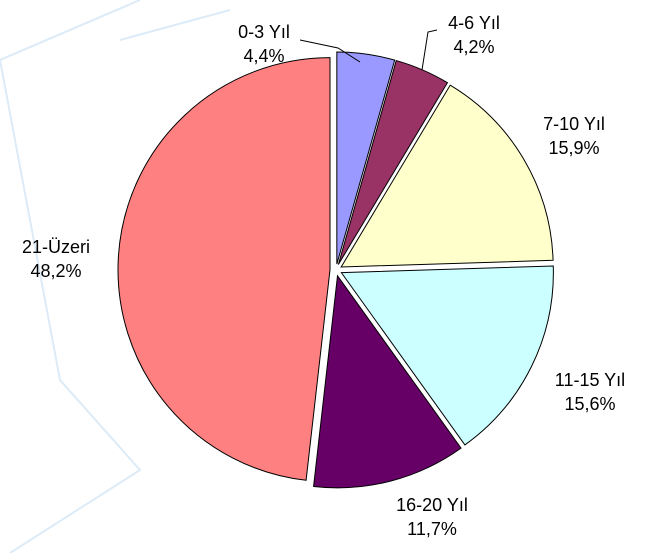 The width and height of the screenshot is (649, 553). Describe the element at coordinates (432, 529) in the screenshot. I see `value-label: 11,7%` at that location.